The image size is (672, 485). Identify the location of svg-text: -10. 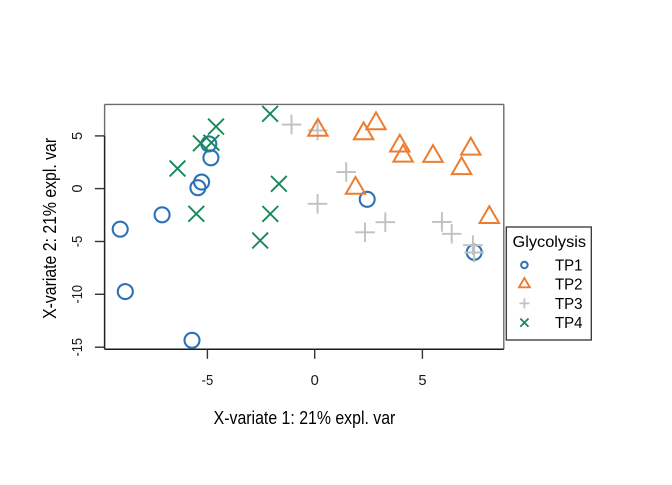
(78, 294).